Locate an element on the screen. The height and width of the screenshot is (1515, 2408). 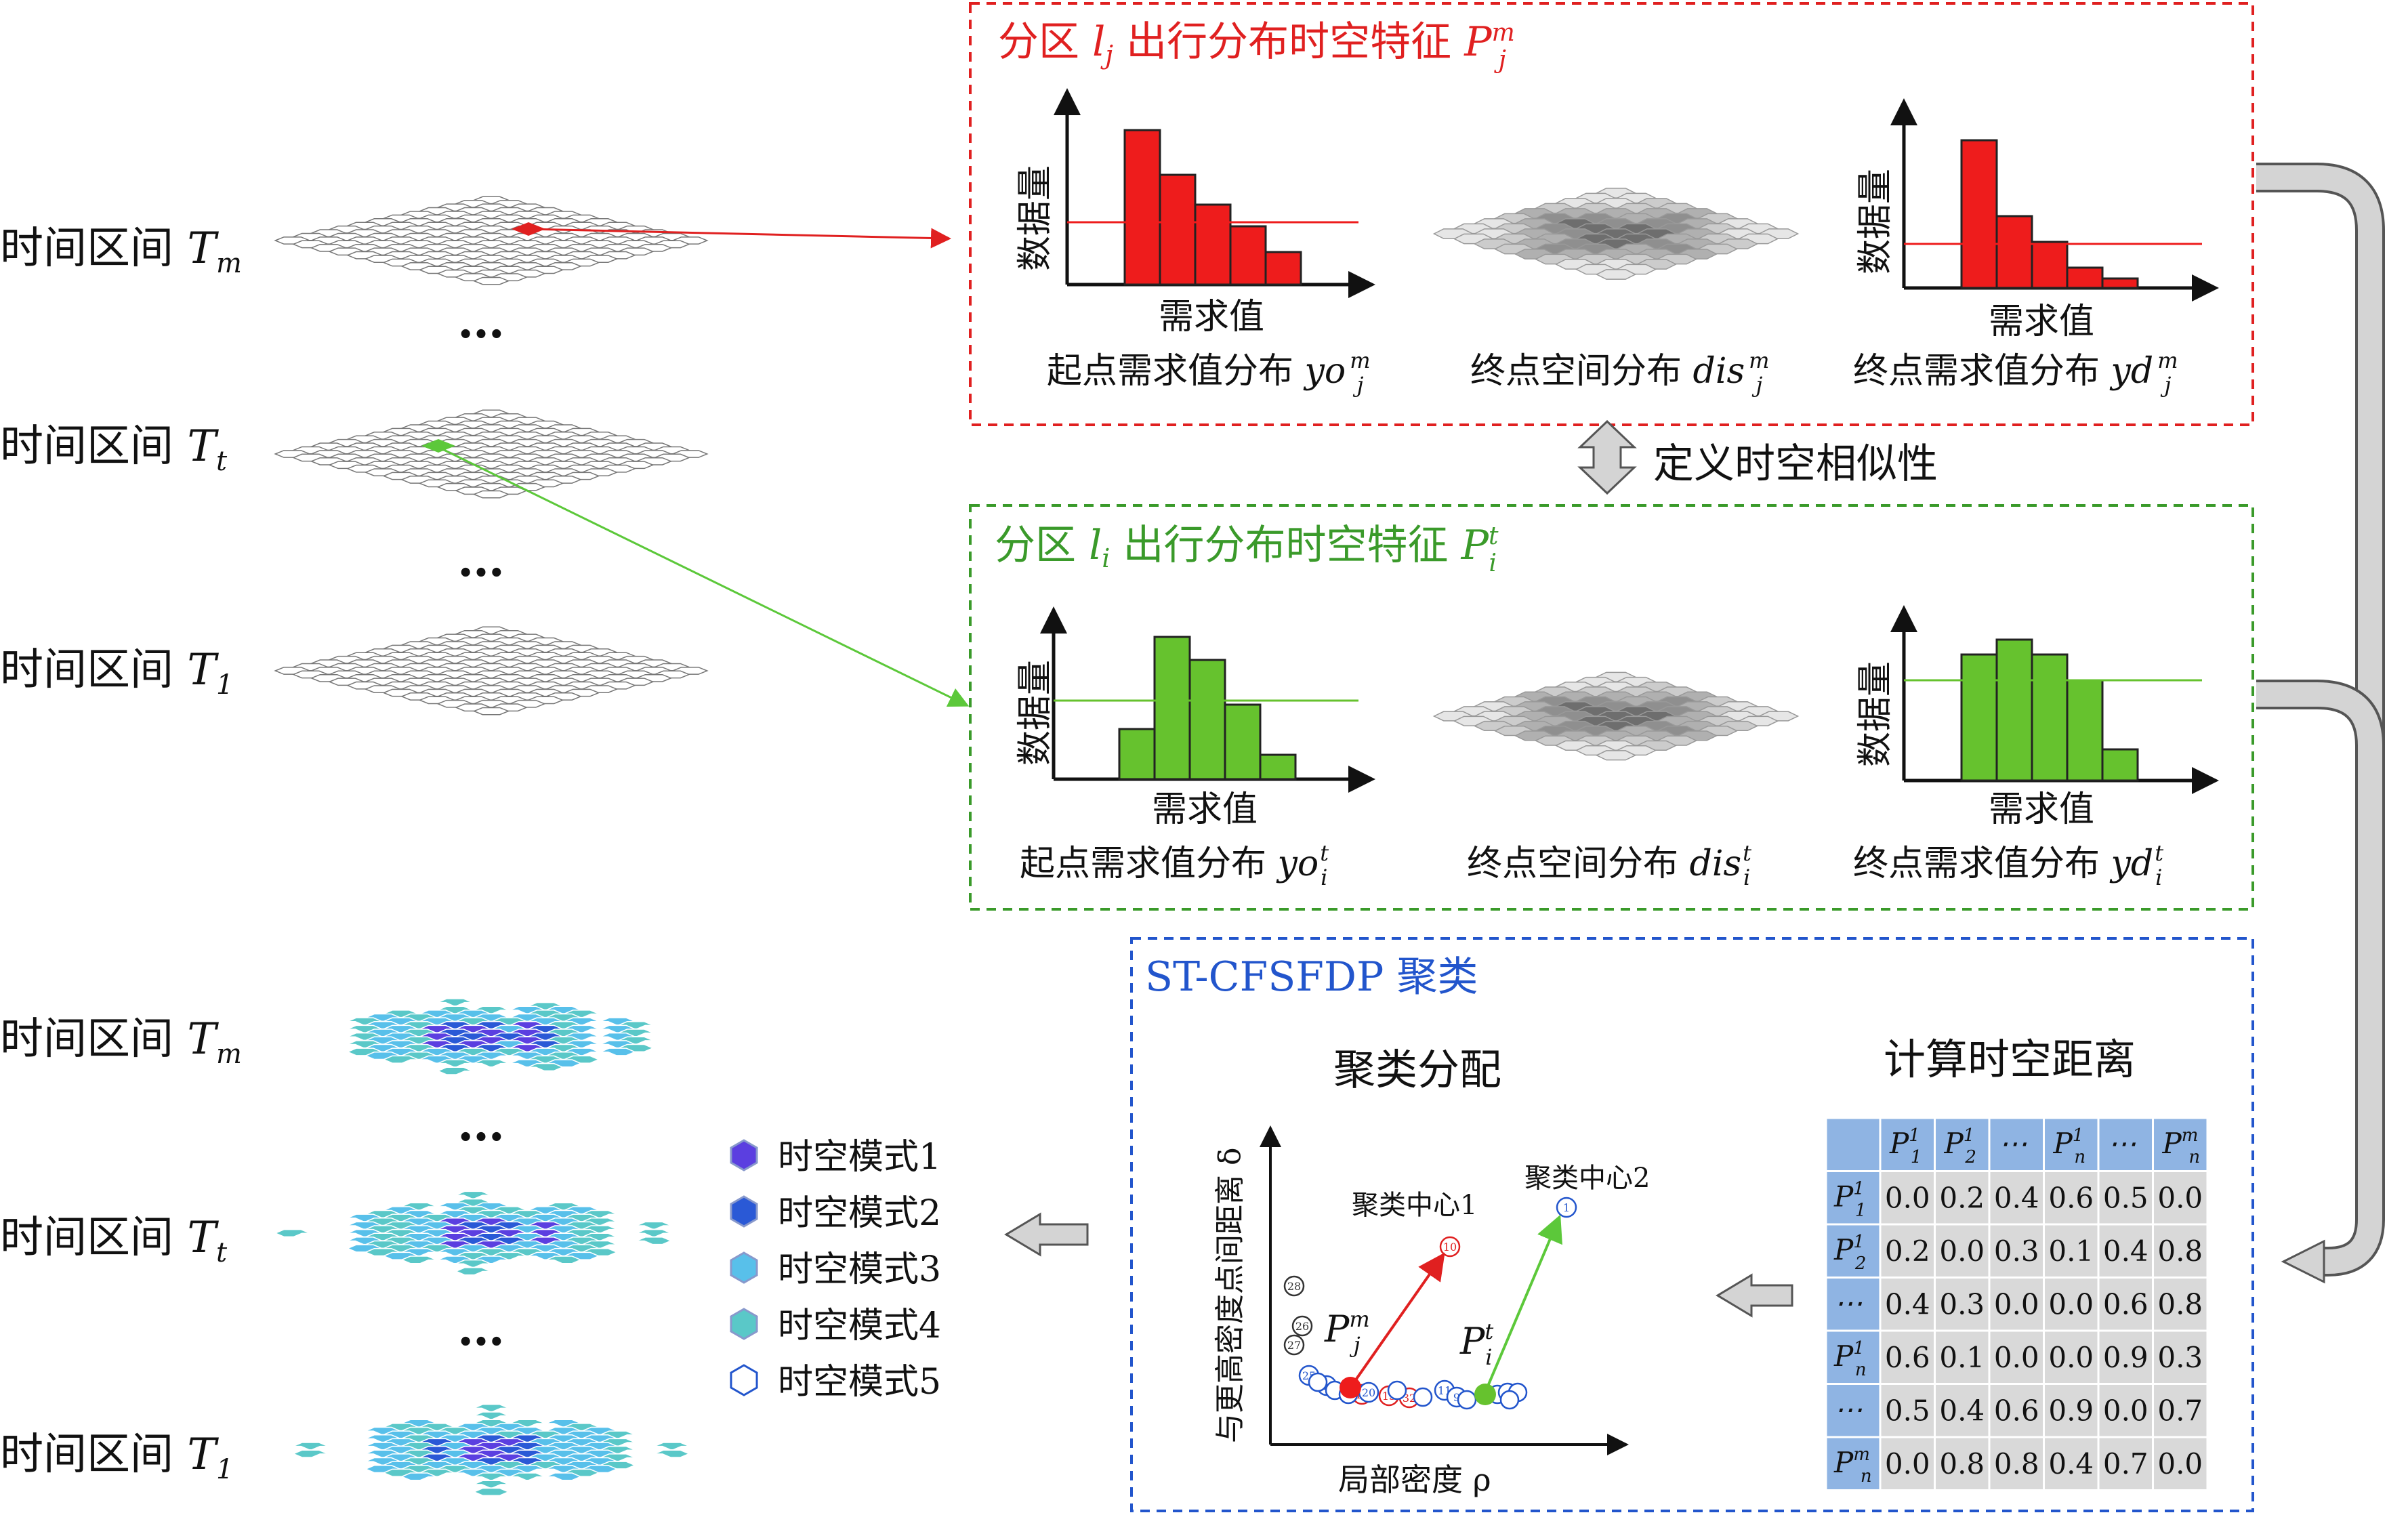
left-bottom-intervals: 时间区间 Tm … 时间区间 Tt … 时间区间 T1 is located at coordinates (354, 1243).